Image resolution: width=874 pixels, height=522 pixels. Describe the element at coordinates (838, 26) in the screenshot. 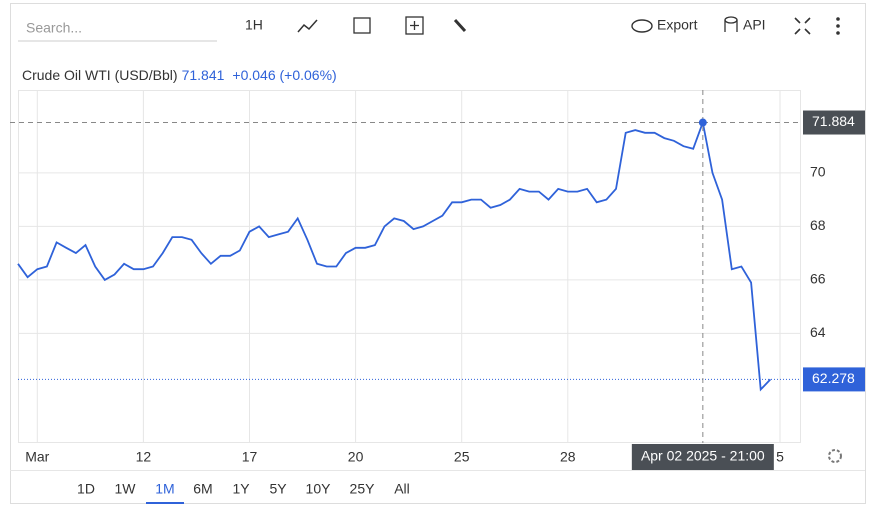

I see `menu-icon` at that location.